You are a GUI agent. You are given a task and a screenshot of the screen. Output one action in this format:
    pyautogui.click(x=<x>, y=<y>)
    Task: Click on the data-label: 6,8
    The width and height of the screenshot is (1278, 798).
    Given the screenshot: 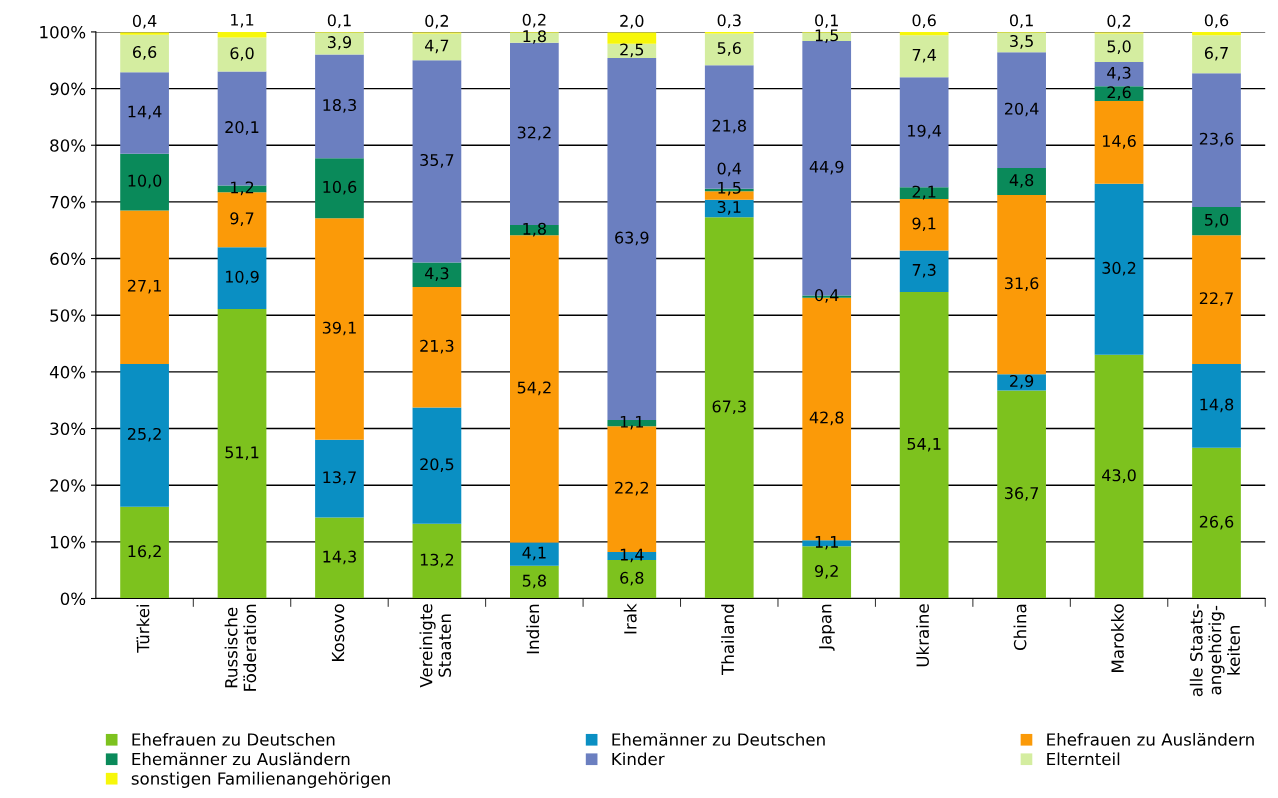 What is the action you would take?
    pyautogui.click(x=632, y=578)
    